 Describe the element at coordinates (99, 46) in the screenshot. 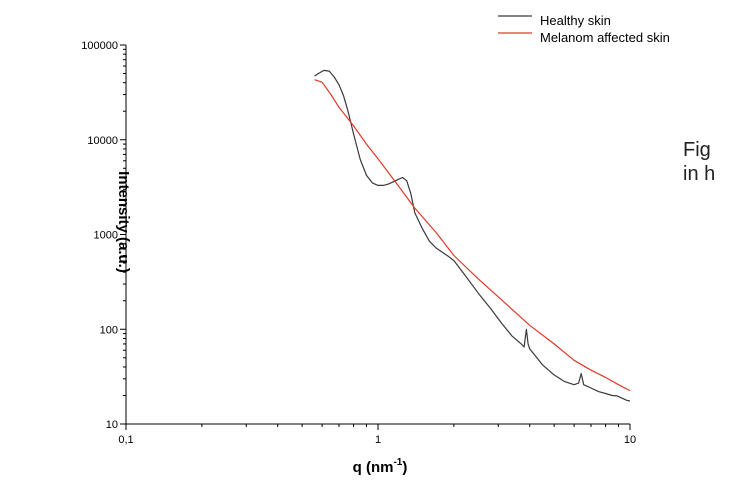

I see `y-tick-label: 100000` at that location.